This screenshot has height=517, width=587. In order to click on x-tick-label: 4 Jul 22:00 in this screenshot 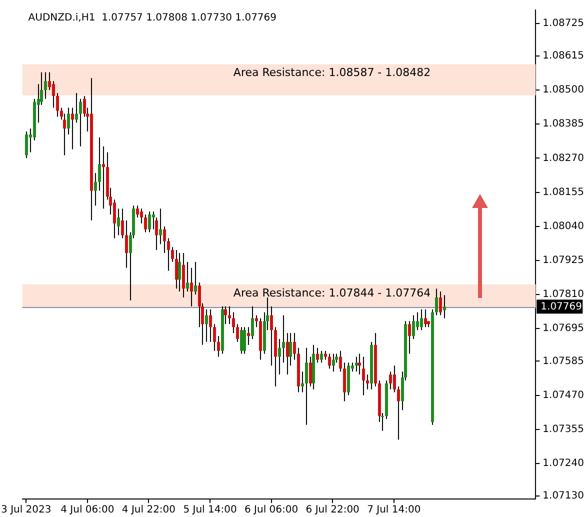, I will do `click(149, 510)`.